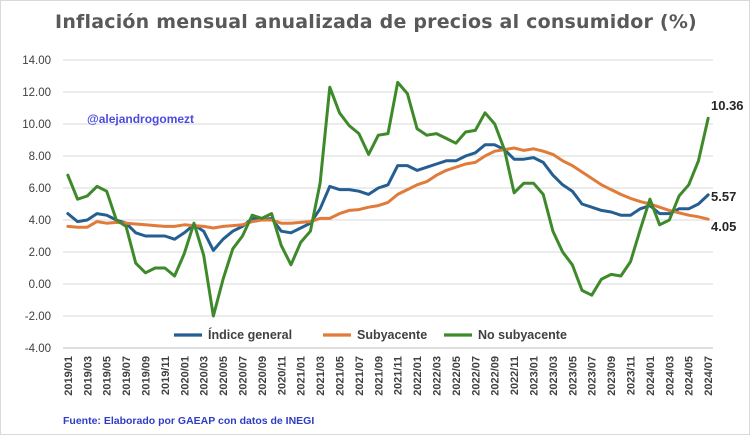 The height and width of the screenshot is (436, 750). I want to click on y-tick-label: 4.00, so click(40, 221).